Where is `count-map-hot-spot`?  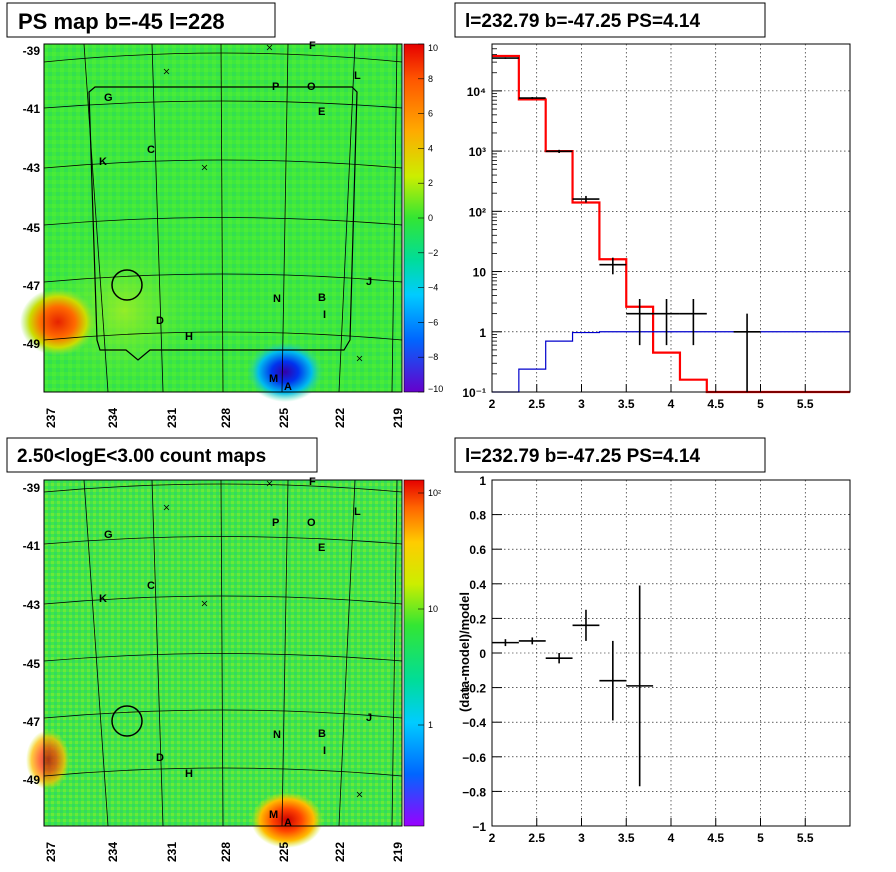 count-map-hot-spot is located at coordinates (287, 820).